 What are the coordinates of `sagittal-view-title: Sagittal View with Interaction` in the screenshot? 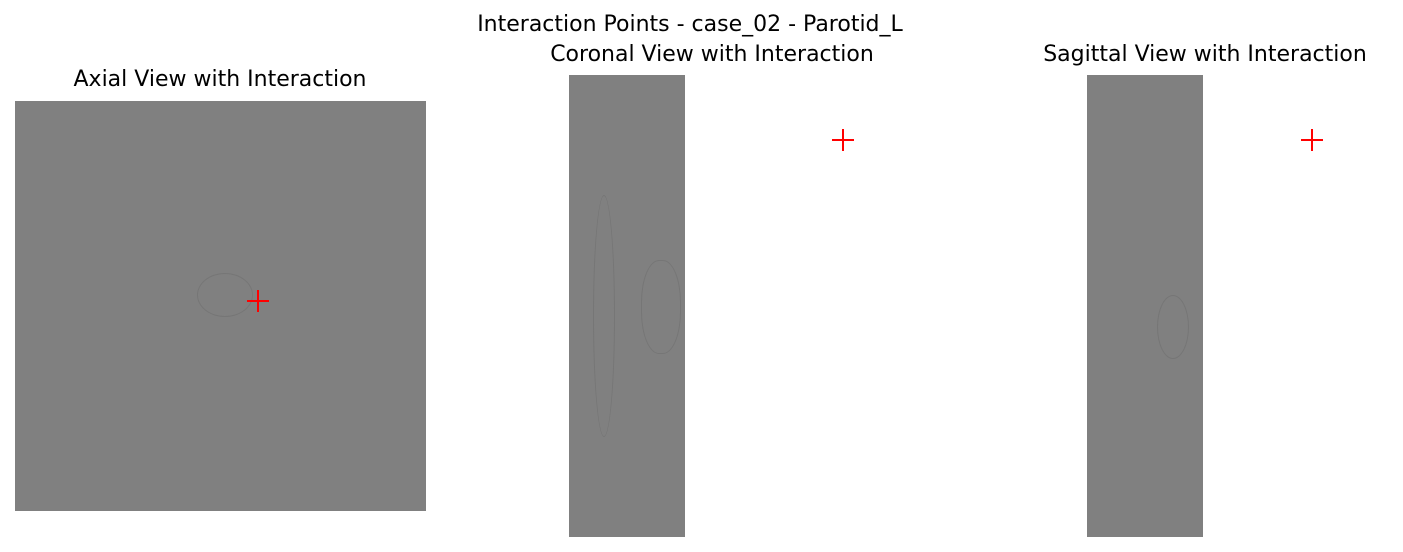 It's located at (1205, 54).